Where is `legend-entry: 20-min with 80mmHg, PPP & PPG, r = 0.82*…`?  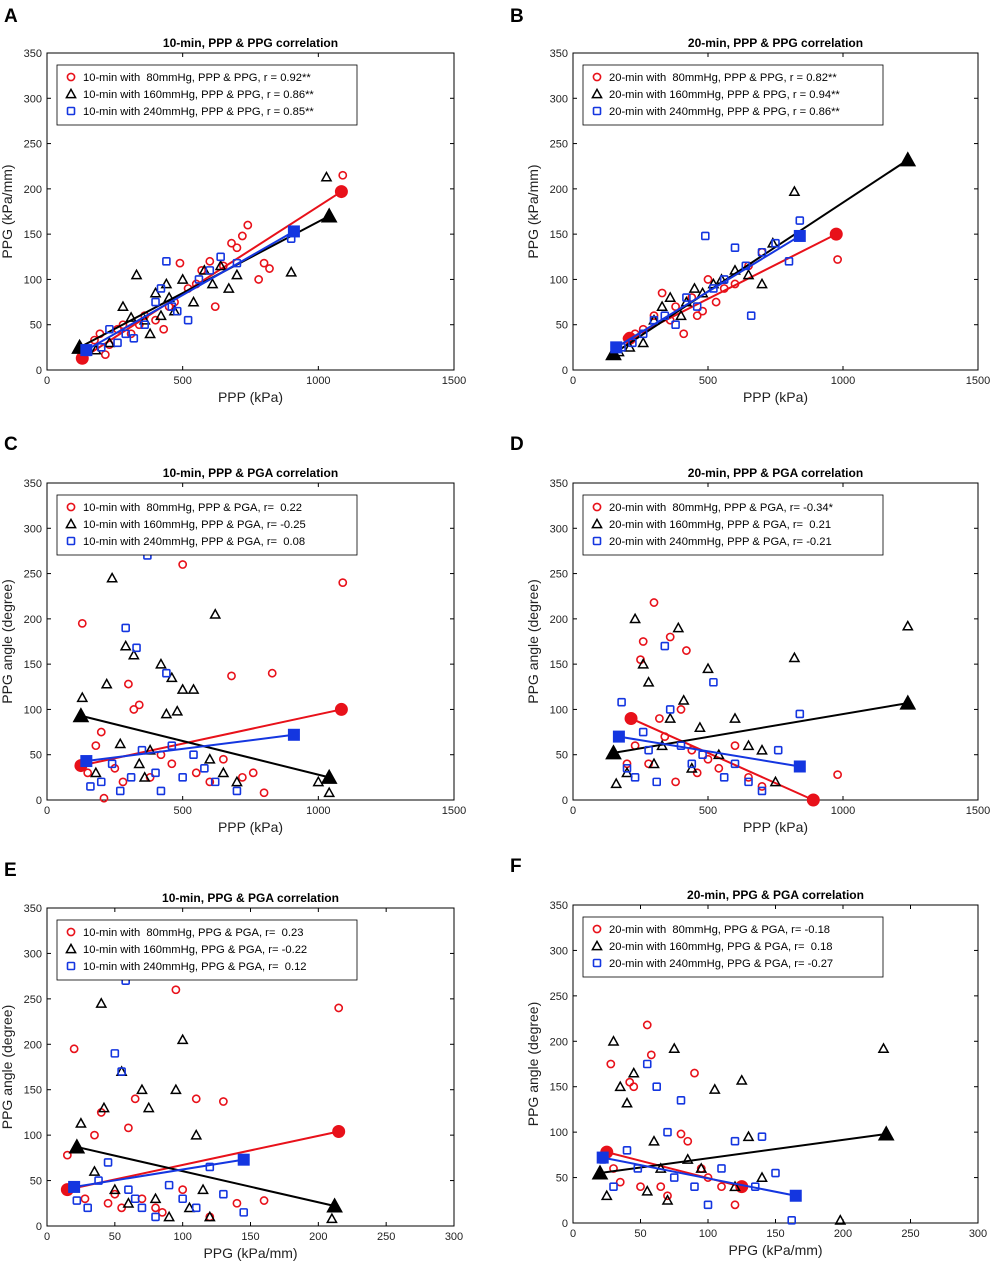
legend-entry: 20-min with 80mmHg, PPP & PPG, r = 0.82*… is located at coordinates (723, 78).